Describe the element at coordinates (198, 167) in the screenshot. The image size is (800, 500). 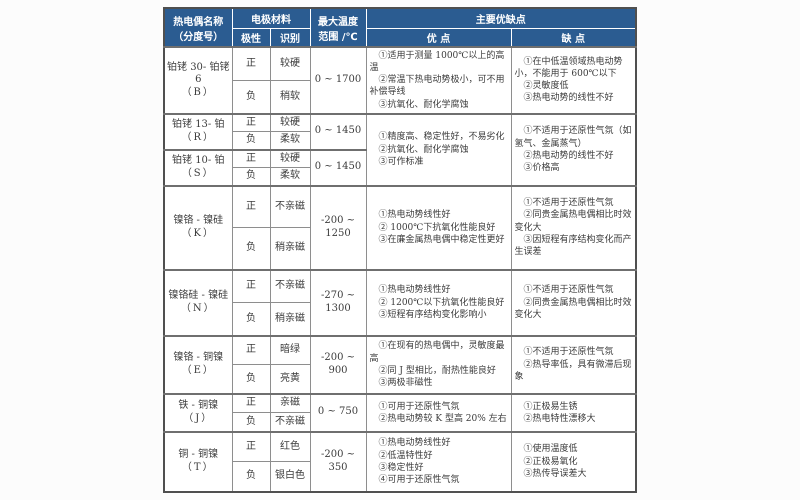
I see `thermocouple-name-cell: 铂铑 10- 铂 （S）` at that location.